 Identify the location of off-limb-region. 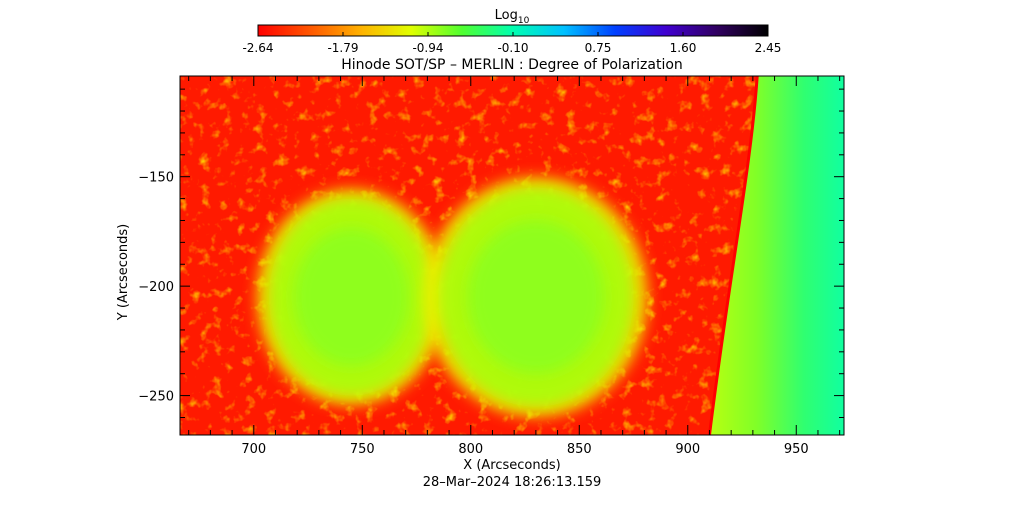
(776, 255).